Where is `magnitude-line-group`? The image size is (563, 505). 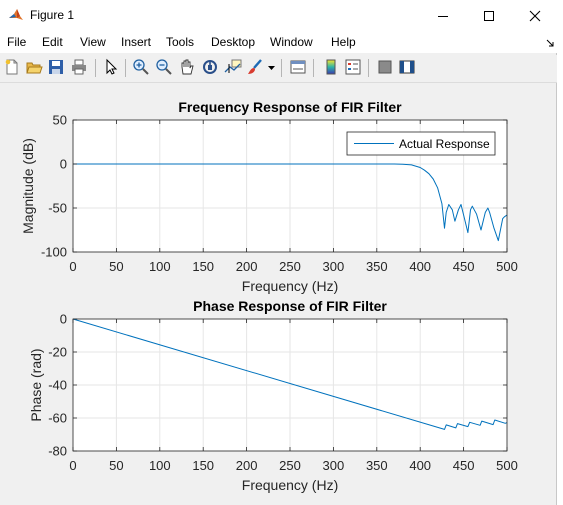
magnitude-line-group is located at coordinates (290, 202).